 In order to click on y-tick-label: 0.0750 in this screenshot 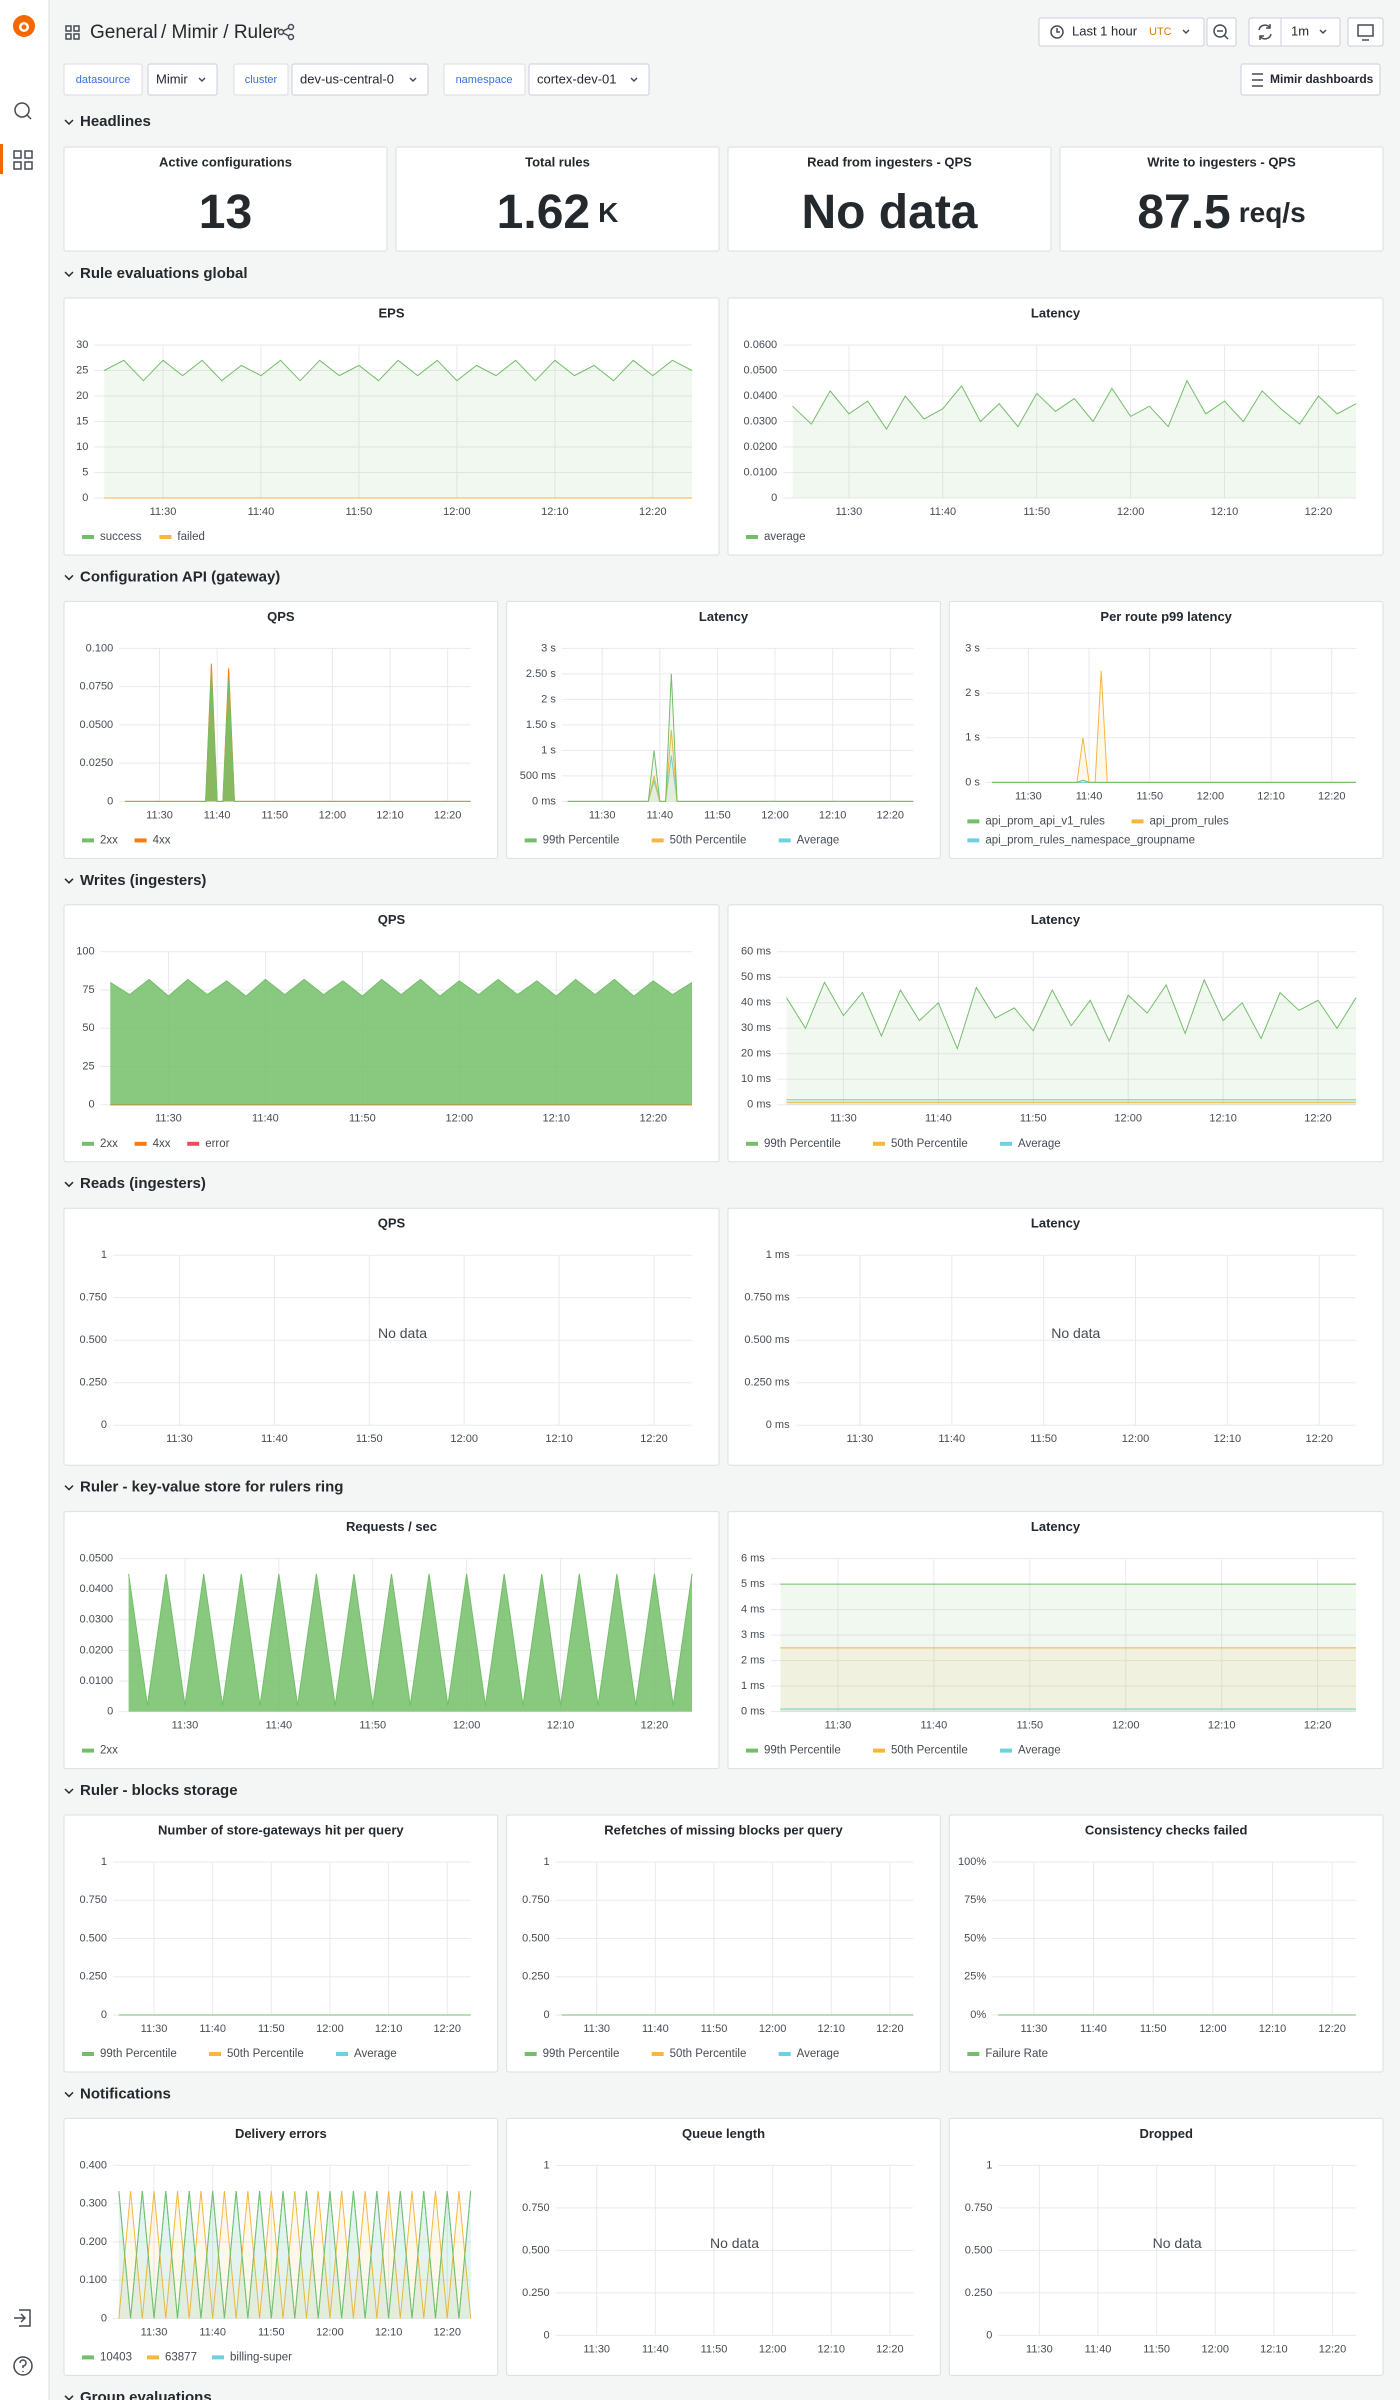, I will do `click(97, 687)`.